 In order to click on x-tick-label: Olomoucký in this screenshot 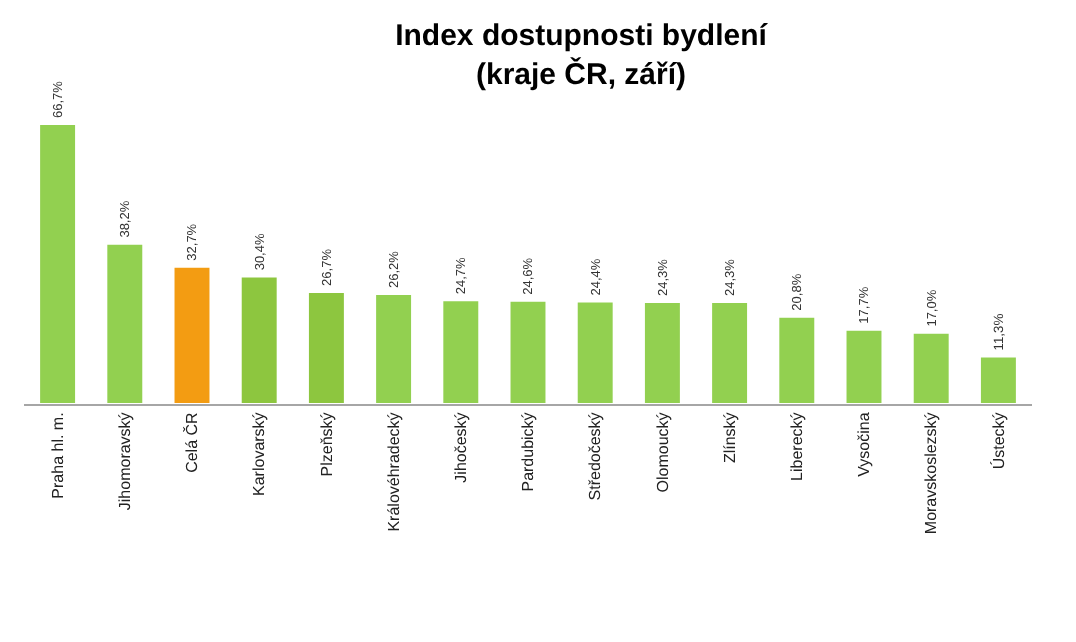, I will do `click(662, 452)`.